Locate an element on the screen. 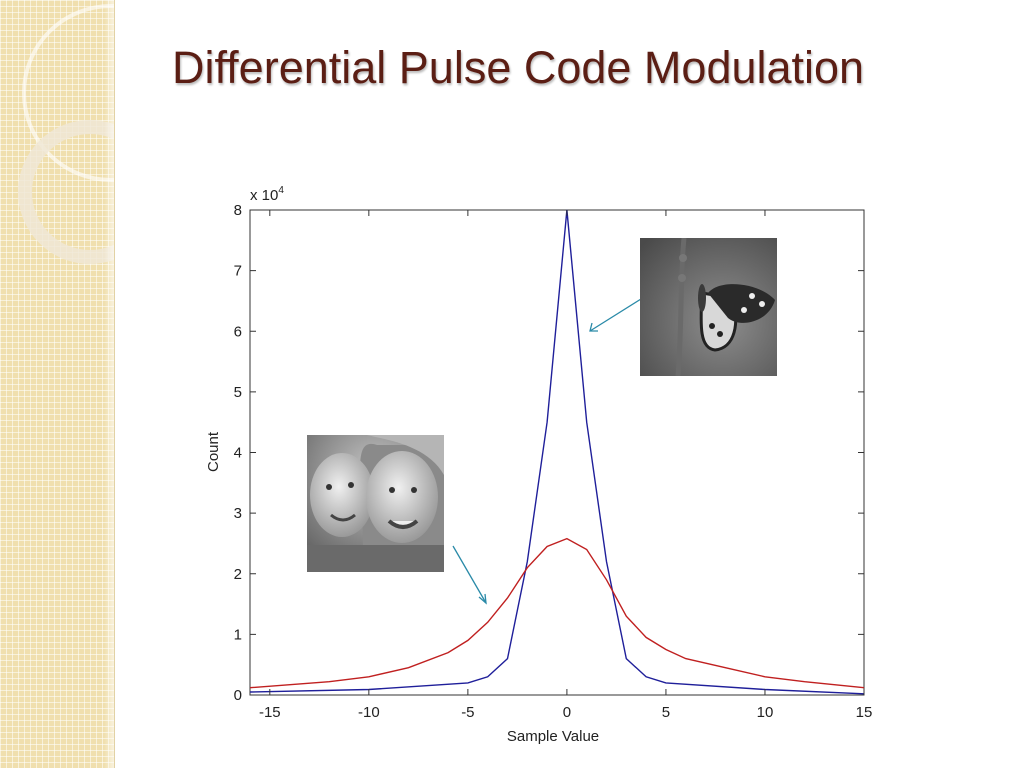  y-tick-label: 5 is located at coordinates (238, 392).